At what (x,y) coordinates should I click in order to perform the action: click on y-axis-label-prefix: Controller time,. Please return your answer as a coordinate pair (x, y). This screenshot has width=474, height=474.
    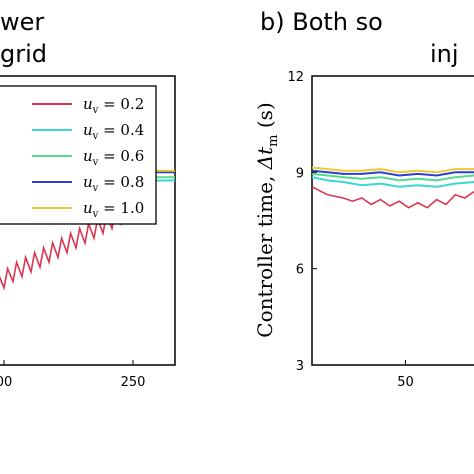
    Looking at the image, I should click on (265, 253).